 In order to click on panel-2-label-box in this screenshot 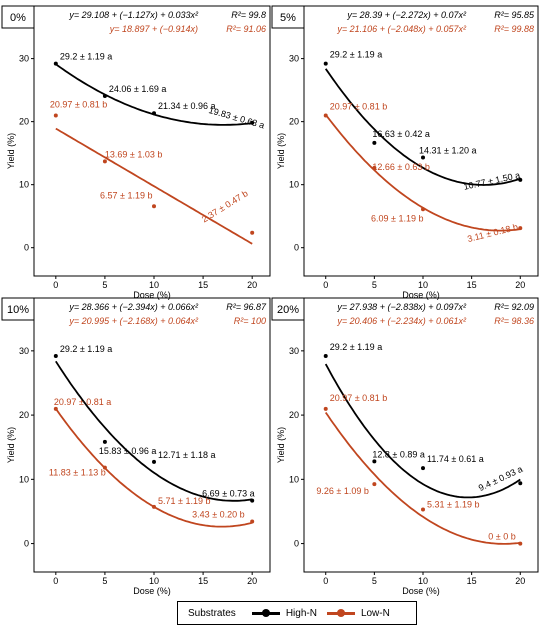, I will do `click(288, 17)`.